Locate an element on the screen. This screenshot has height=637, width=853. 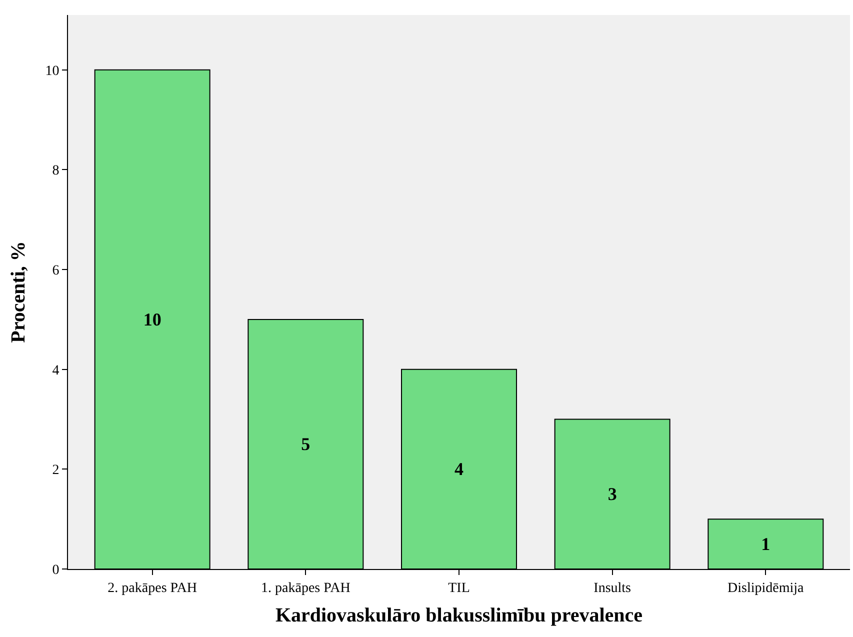
y-tick-label: 10 is located at coordinates (52, 71).